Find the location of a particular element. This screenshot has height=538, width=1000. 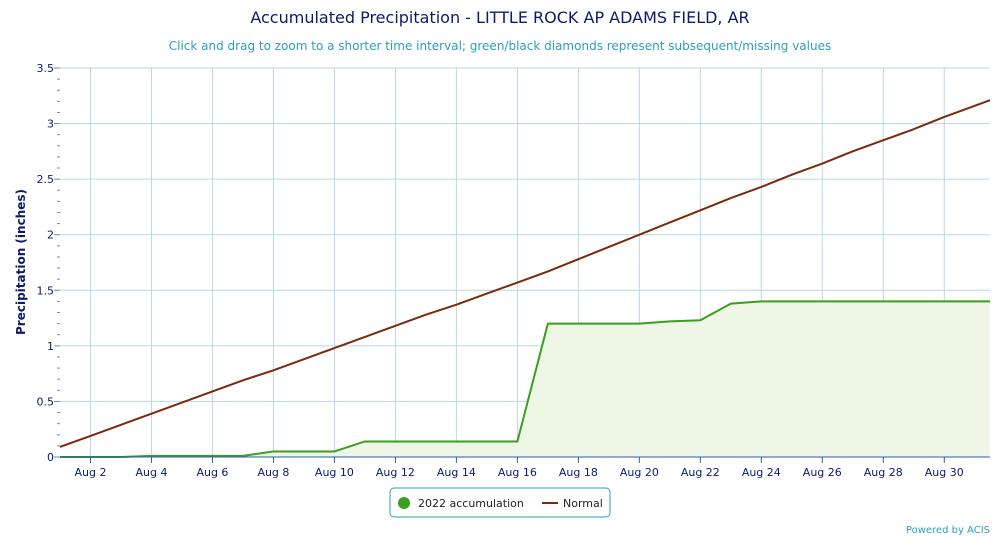

legend-box is located at coordinates (500, 502).